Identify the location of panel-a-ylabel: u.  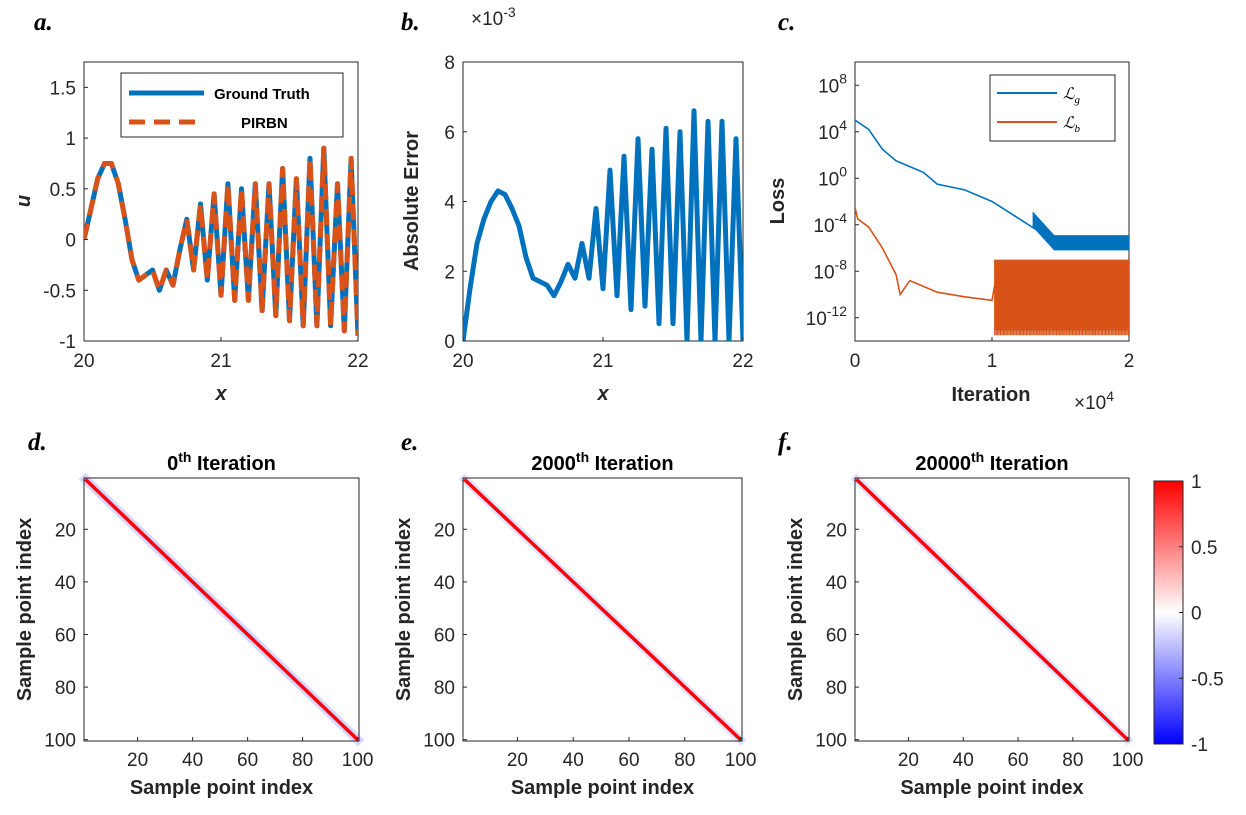
(24, 201).